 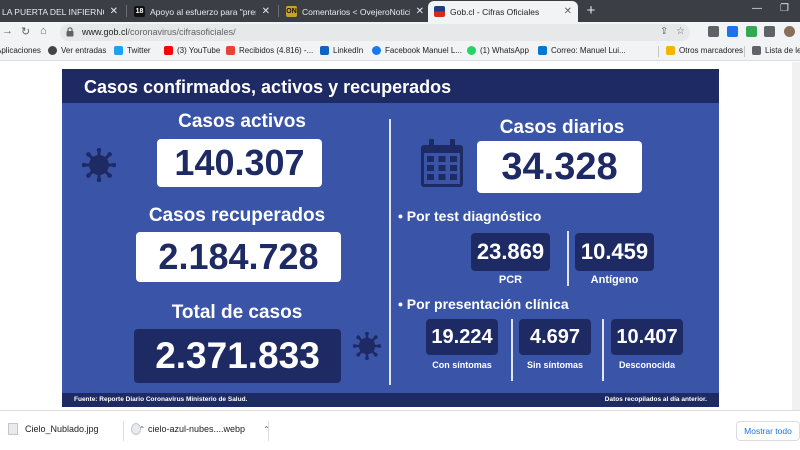 What do you see at coordinates (291, 11) in the screenshot?
I see `site-favicon-icon: ON` at bounding box center [291, 11].